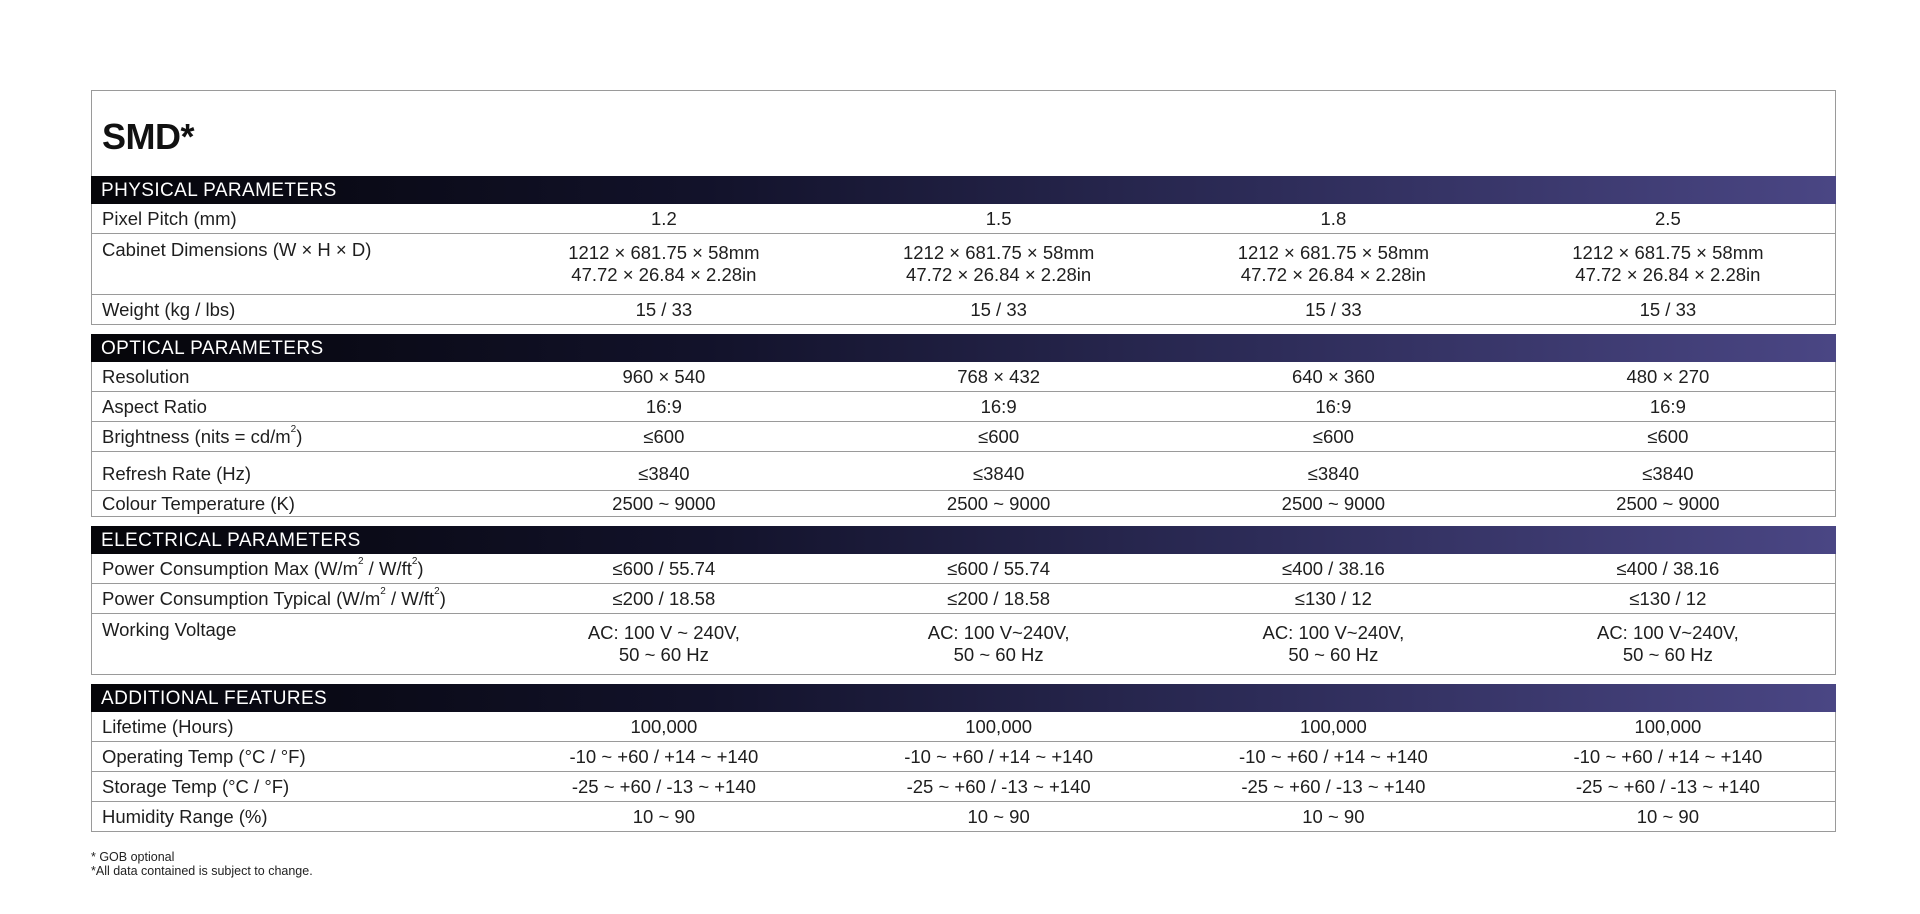  What do you see at coordinates (133, 857) in the screenshot?
I see `footnote: * GOB optional` at bounding box center [133, 857].